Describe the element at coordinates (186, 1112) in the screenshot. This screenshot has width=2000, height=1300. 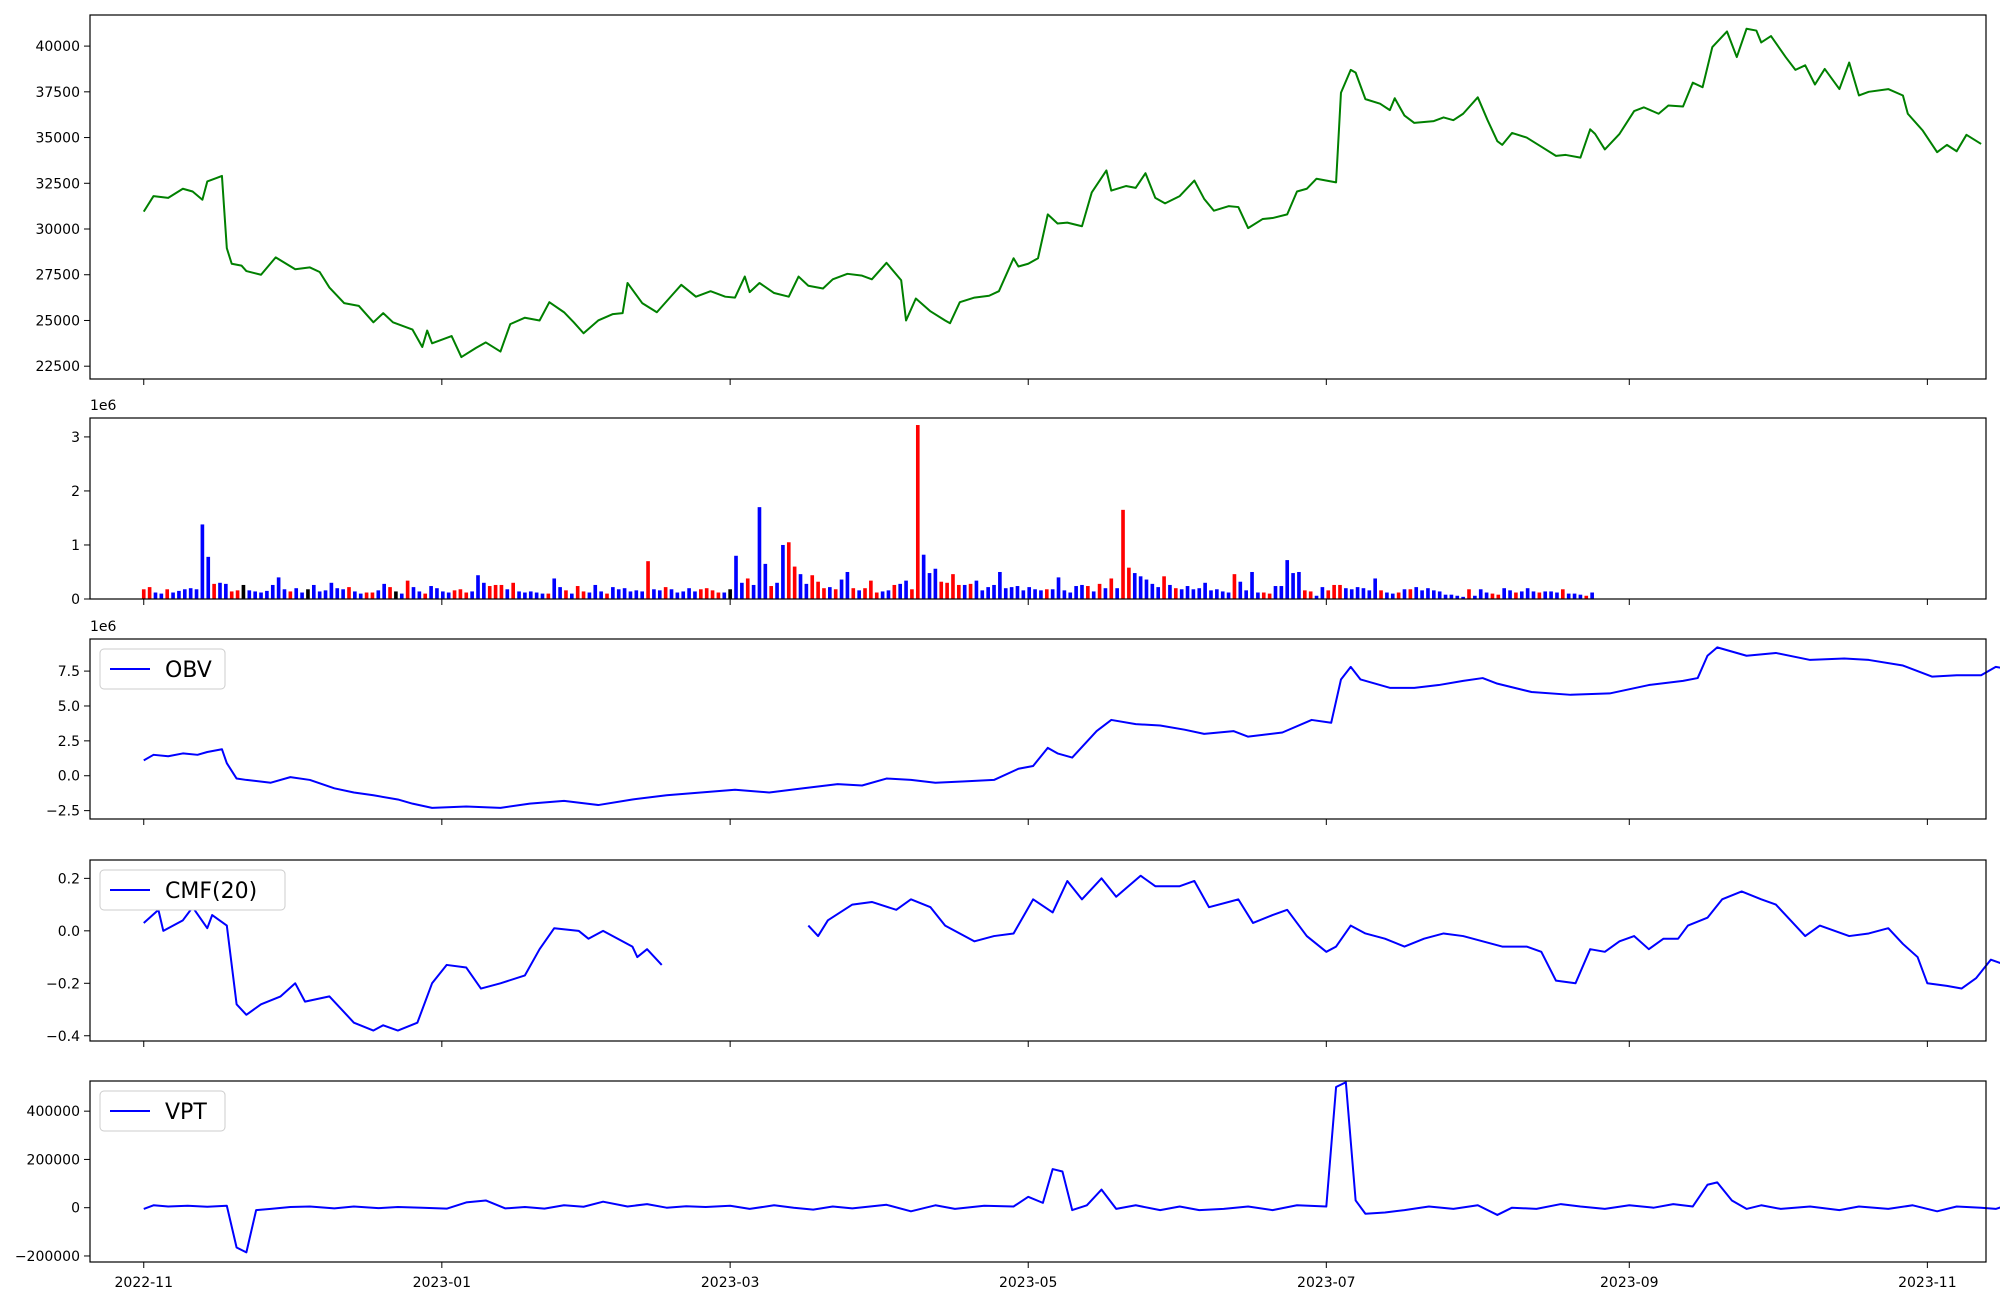
I see `legend-label: VPT` at that location.